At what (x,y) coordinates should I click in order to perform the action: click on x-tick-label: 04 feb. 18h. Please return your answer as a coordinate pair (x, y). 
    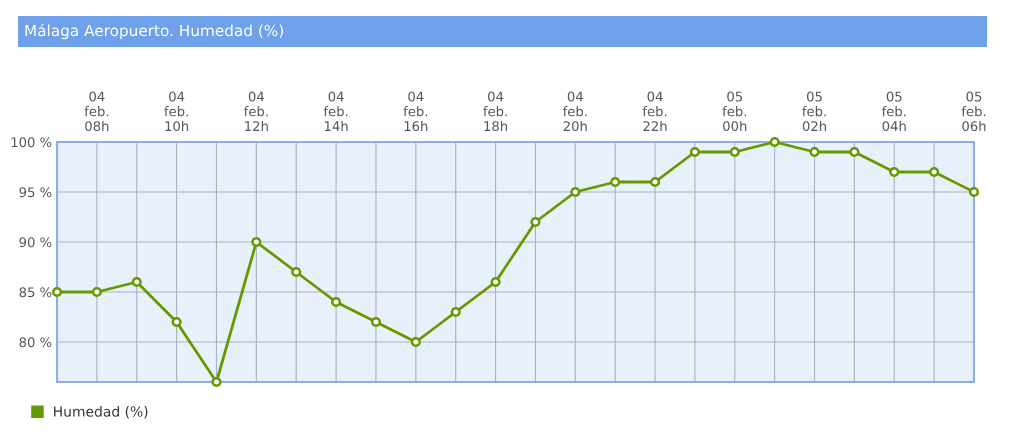
    Looking at the image, I should click on (495, 111).